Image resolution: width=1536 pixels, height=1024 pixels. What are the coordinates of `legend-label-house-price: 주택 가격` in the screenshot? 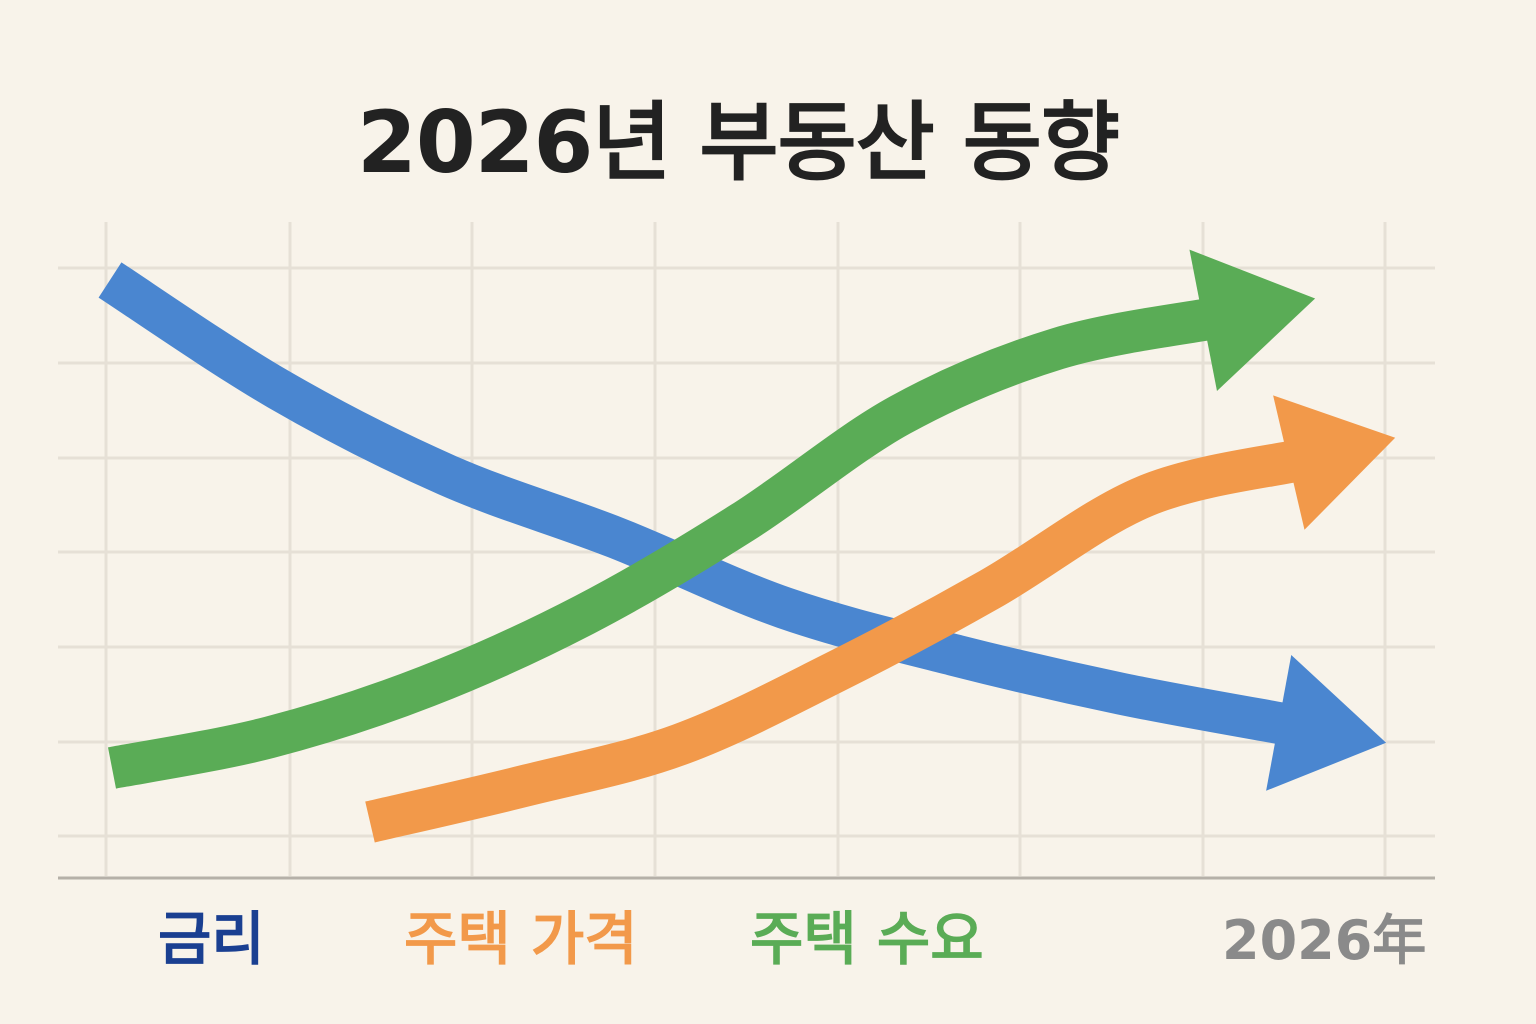 It's located at (521, 939).